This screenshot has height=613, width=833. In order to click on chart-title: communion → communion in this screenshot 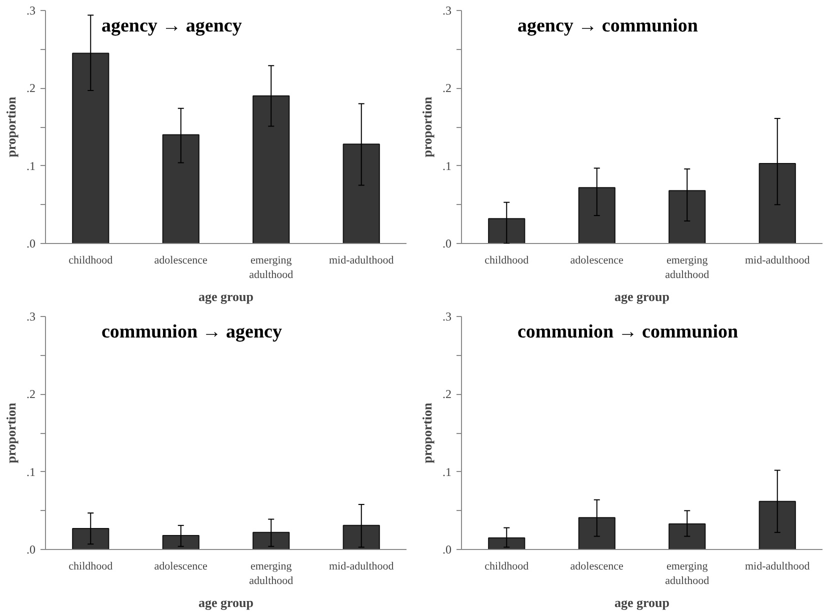, I will do `click(628, 332)`.